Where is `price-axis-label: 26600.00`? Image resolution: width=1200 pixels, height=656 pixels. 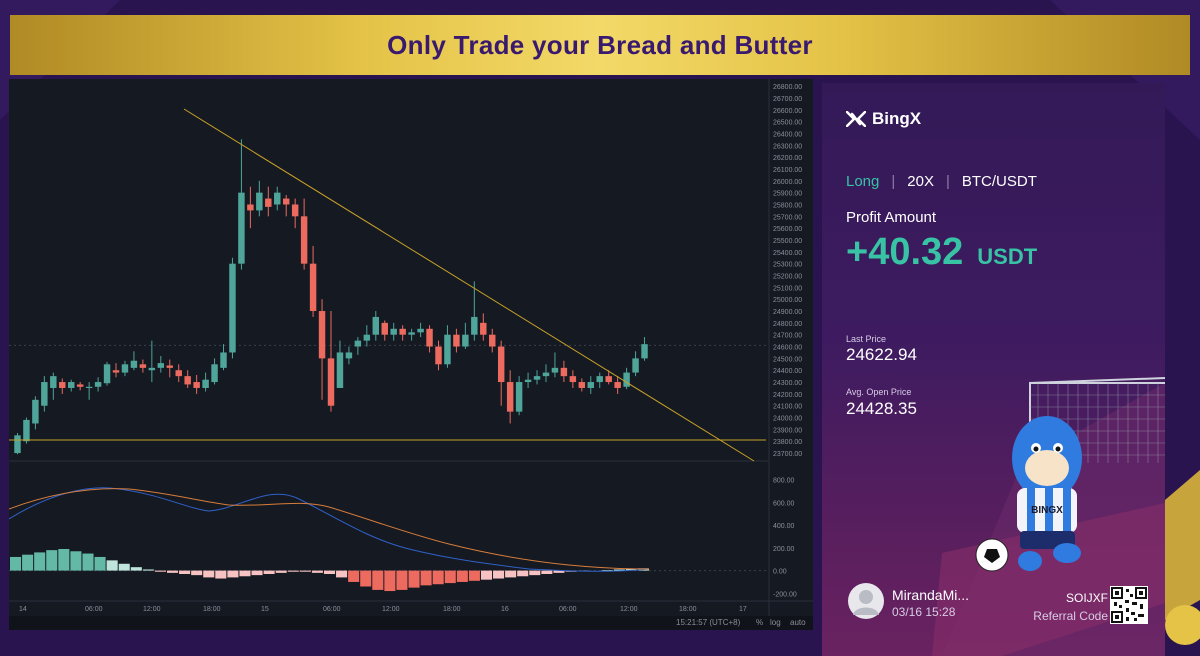
price-axis-label: 26600.00 is located at coordinates (787, 111).